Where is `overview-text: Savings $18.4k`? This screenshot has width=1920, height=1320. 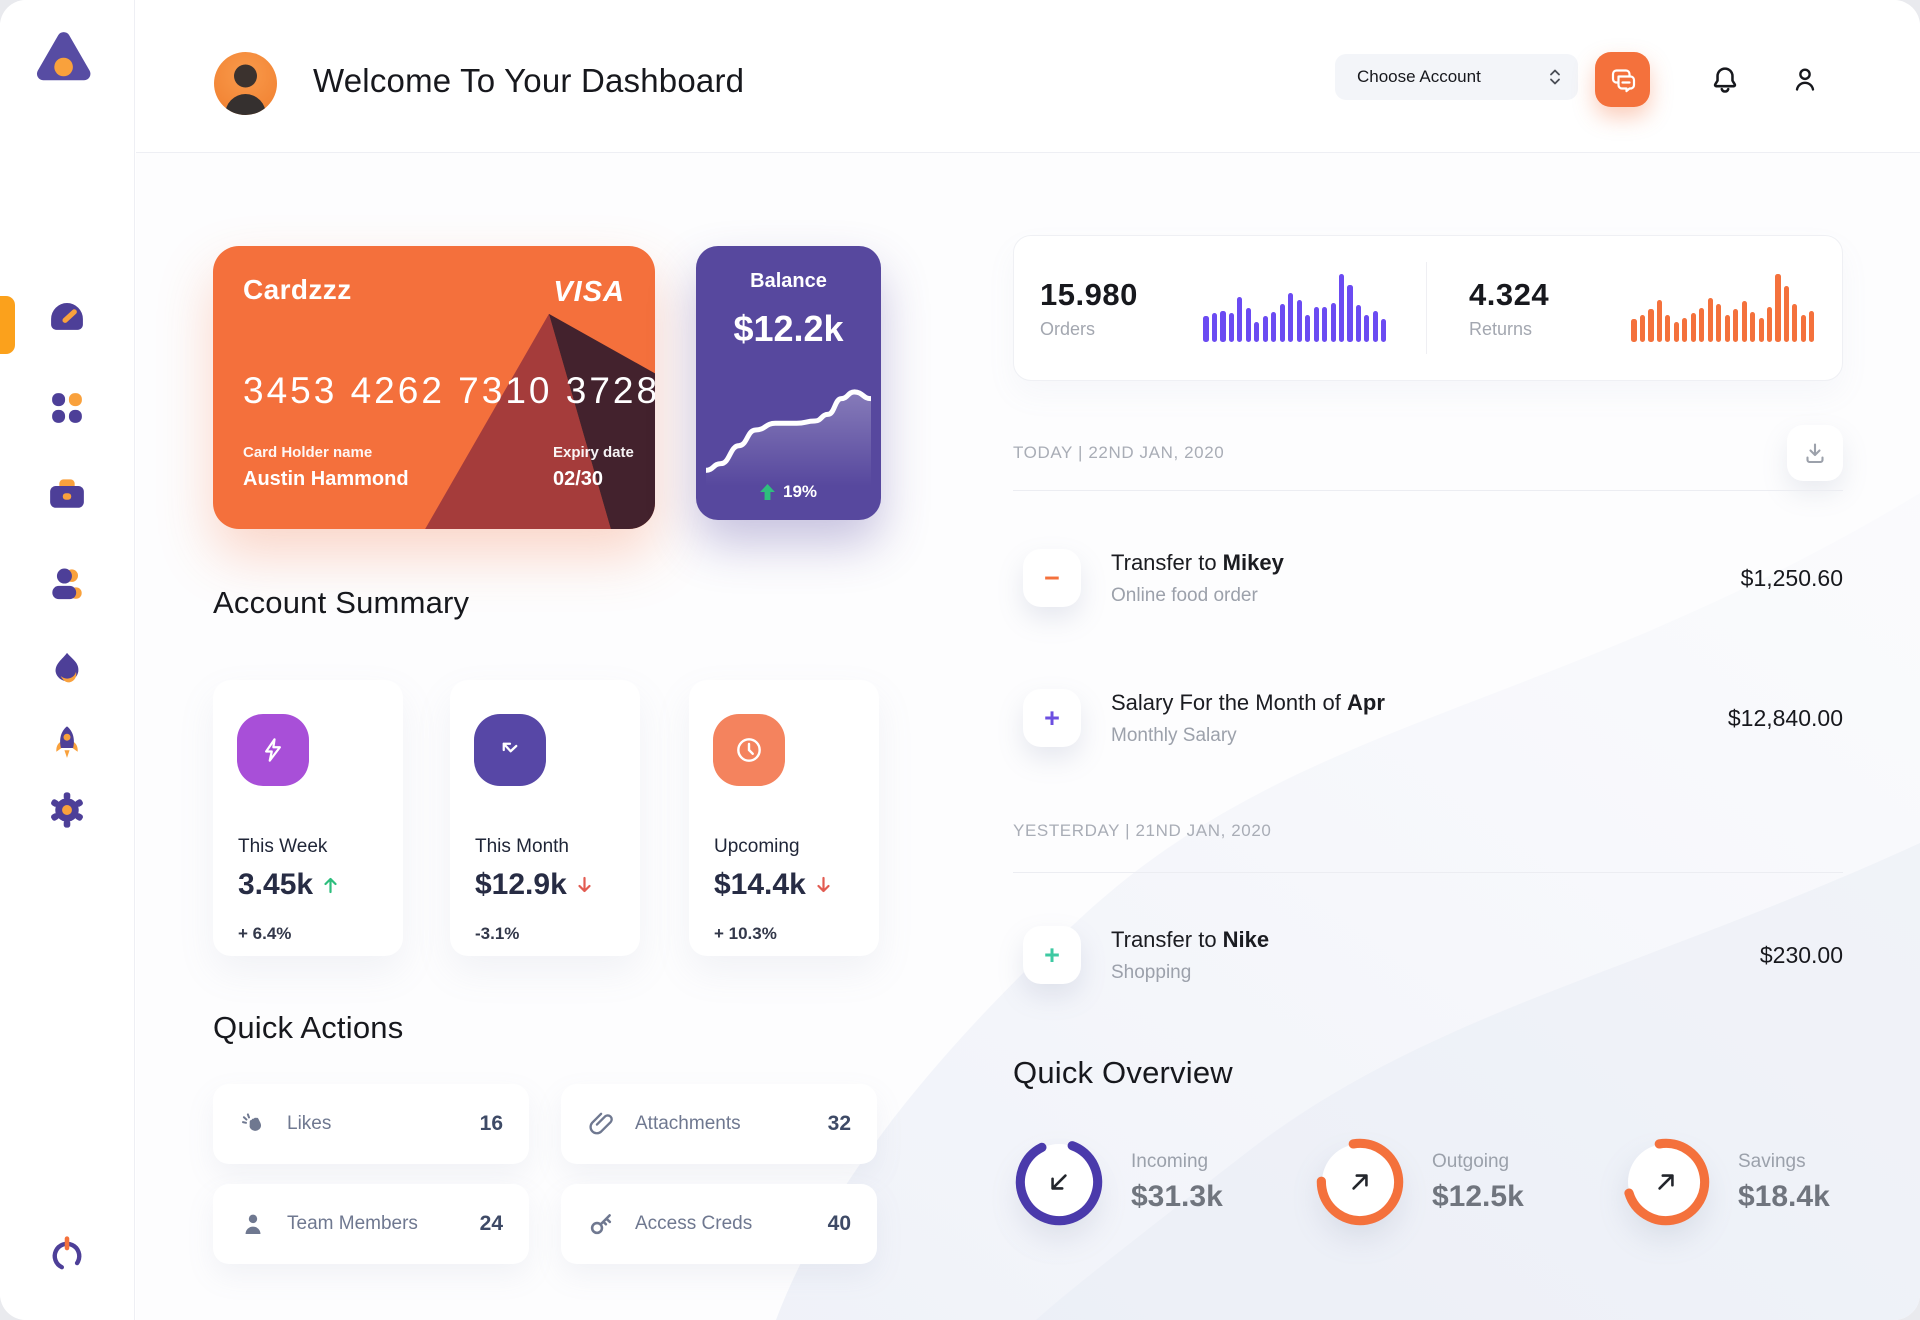 overview-text: Savings $18.4k is located at coordinates (1784, 1182).